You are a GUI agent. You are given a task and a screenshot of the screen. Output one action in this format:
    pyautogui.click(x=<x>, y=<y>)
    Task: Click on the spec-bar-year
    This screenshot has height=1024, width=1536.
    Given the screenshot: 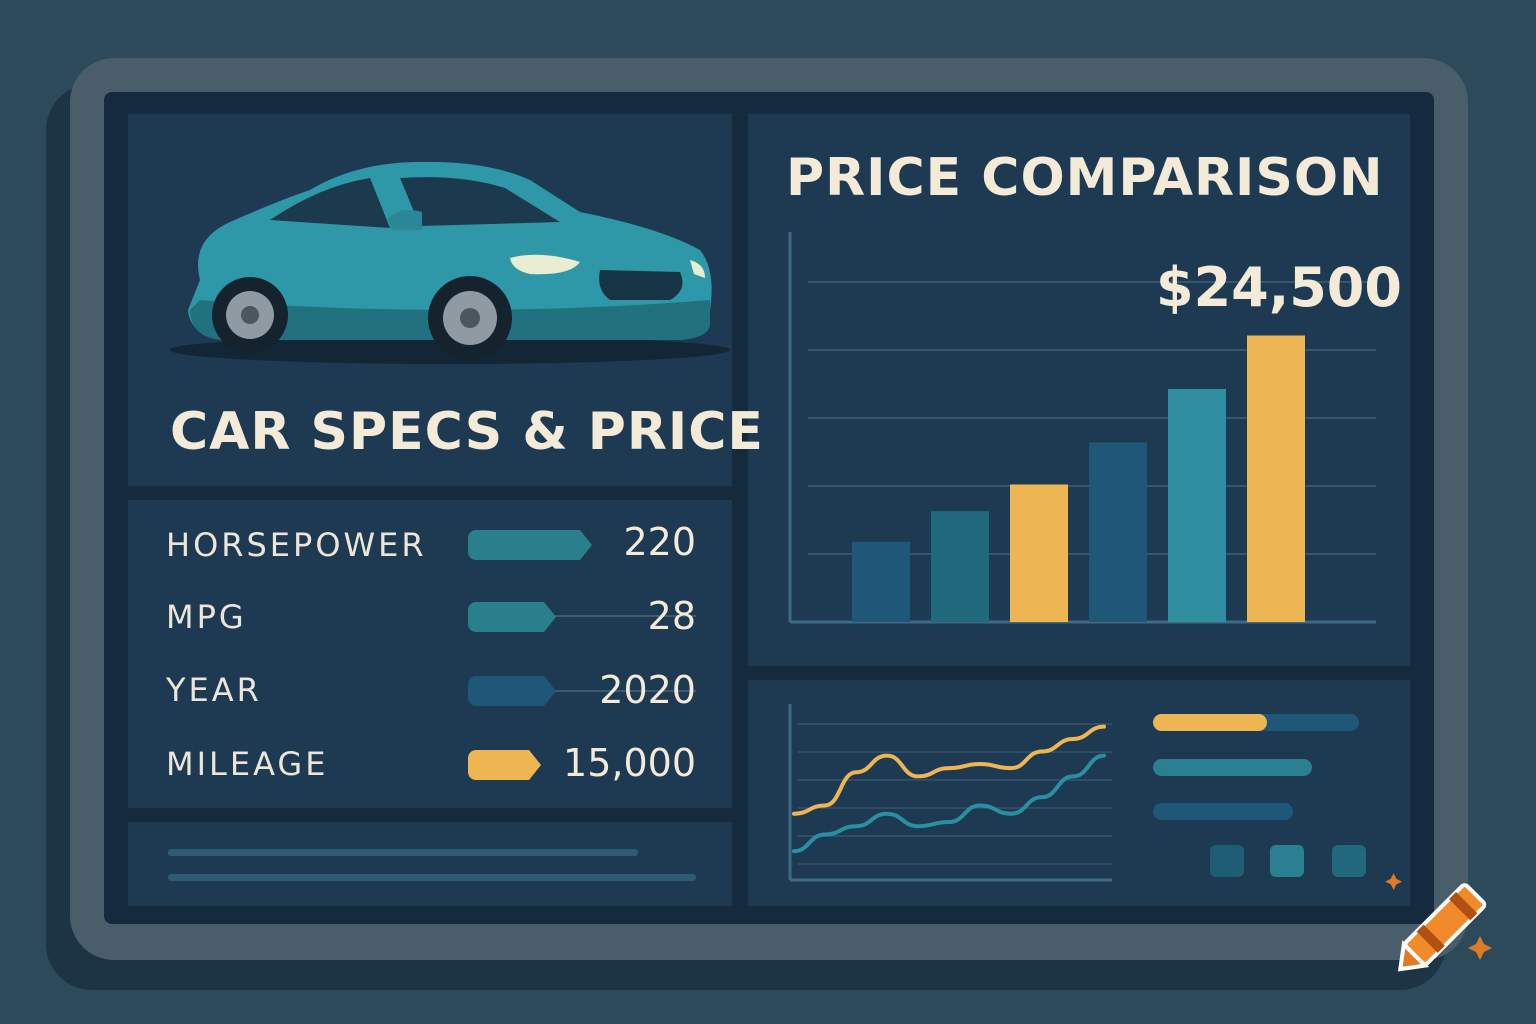 What is the action you would take?
    pyautogui.click(x=512, y=691)
    